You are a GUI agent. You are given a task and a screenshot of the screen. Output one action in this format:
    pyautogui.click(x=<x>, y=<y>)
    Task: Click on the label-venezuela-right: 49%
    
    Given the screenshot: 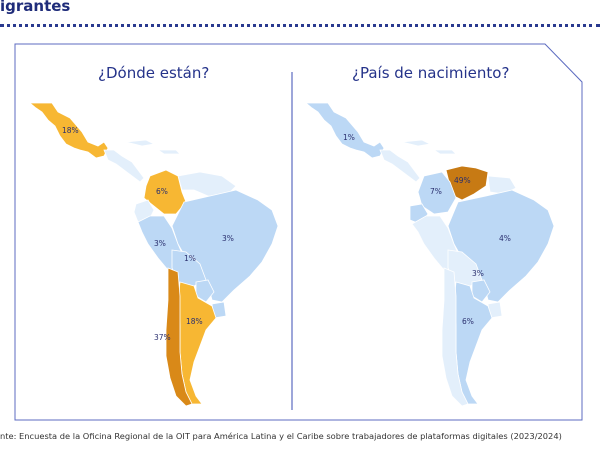 What is the action you would take?
    pyautogui.click(x=462, y=180)
    